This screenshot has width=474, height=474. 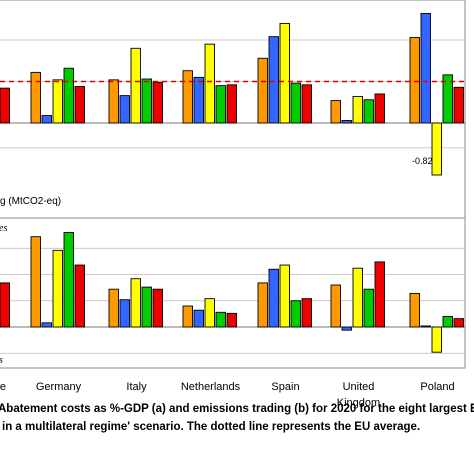 I want to click on poland-value-annotation: -0.82, so click(x=422, y=161).